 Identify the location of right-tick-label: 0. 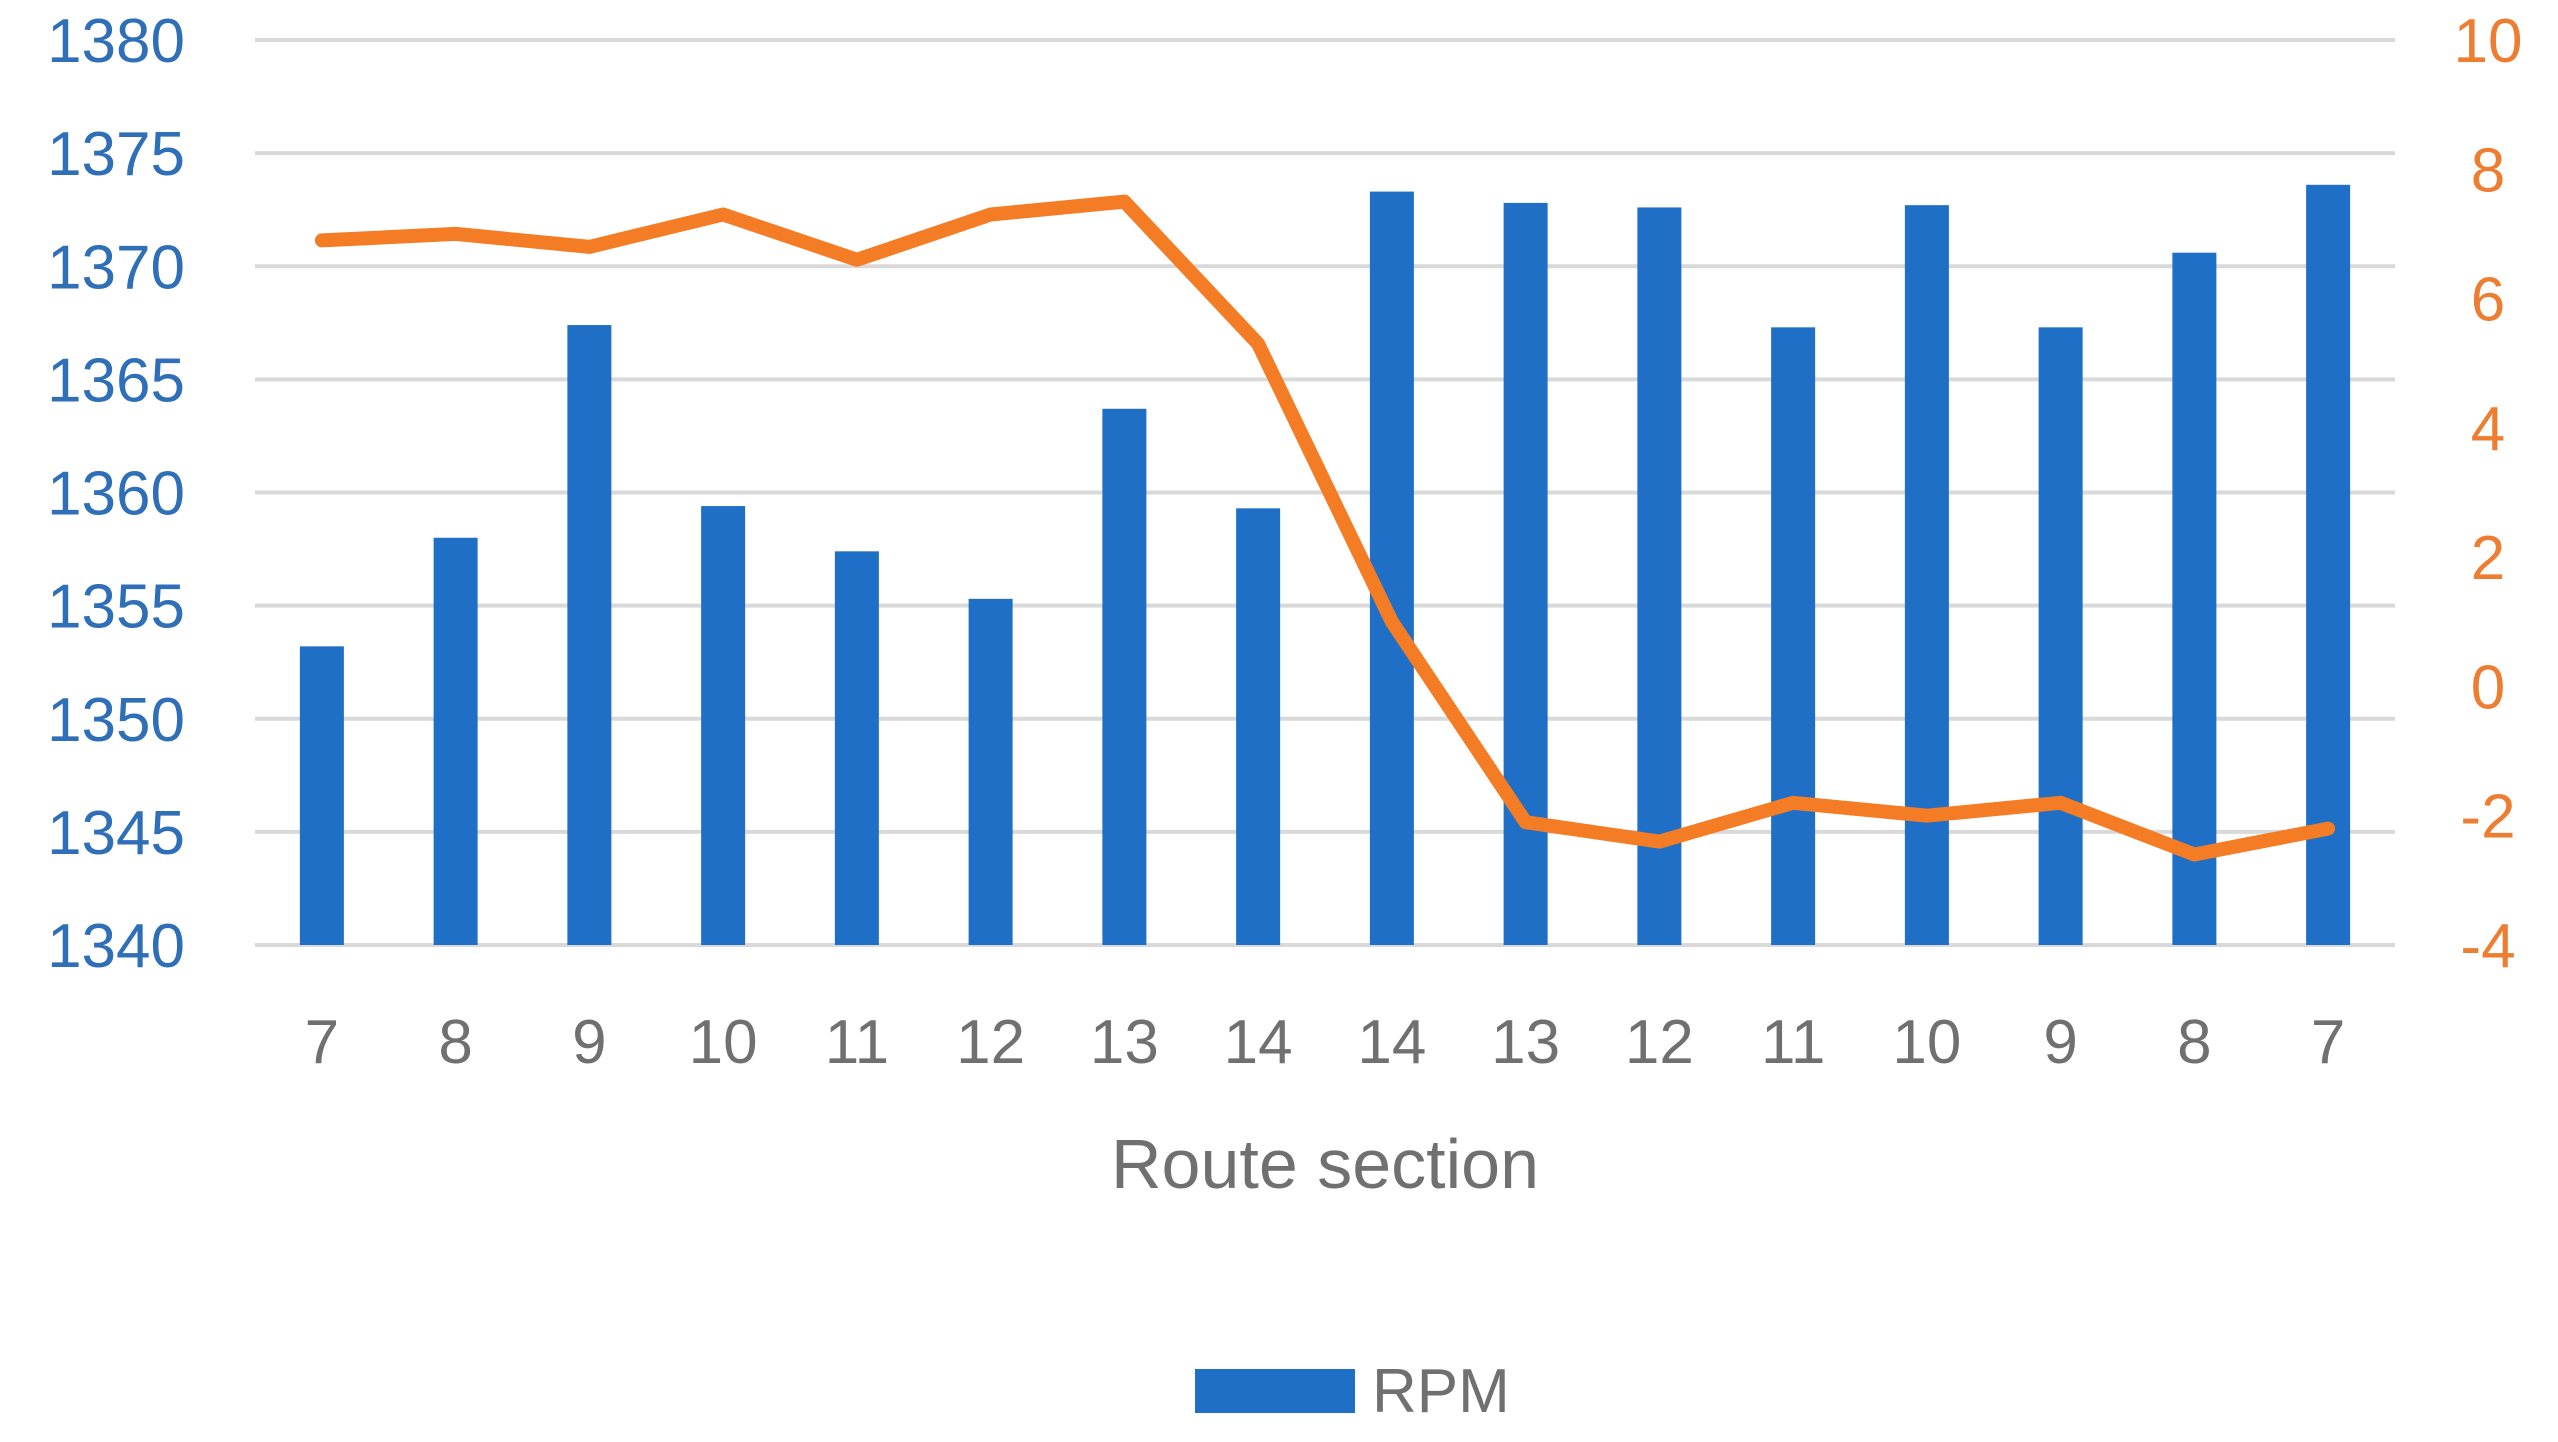
(2488, 687).